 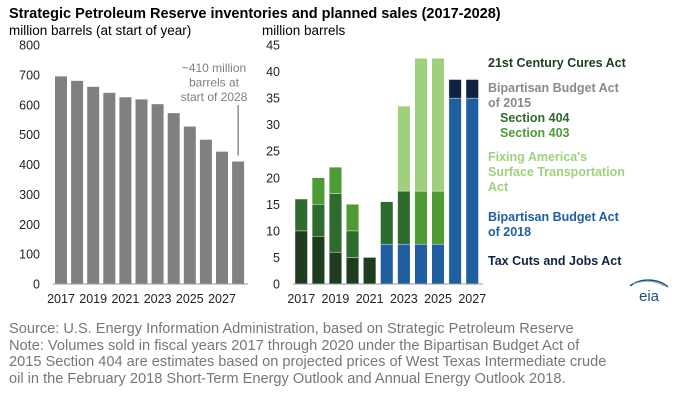 I want to click on right-x-tick-label: 2021, so click(x=370, y=299).